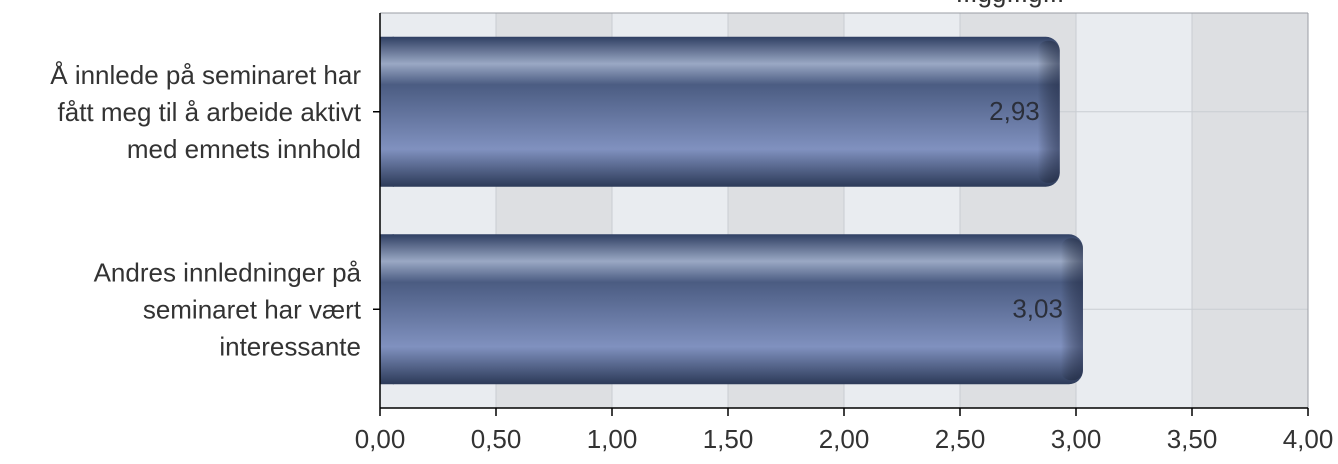 The width and height of the screenshot is (1338, 464). I want to click on category-label-line: seminaret har vært, so click(252, 309).